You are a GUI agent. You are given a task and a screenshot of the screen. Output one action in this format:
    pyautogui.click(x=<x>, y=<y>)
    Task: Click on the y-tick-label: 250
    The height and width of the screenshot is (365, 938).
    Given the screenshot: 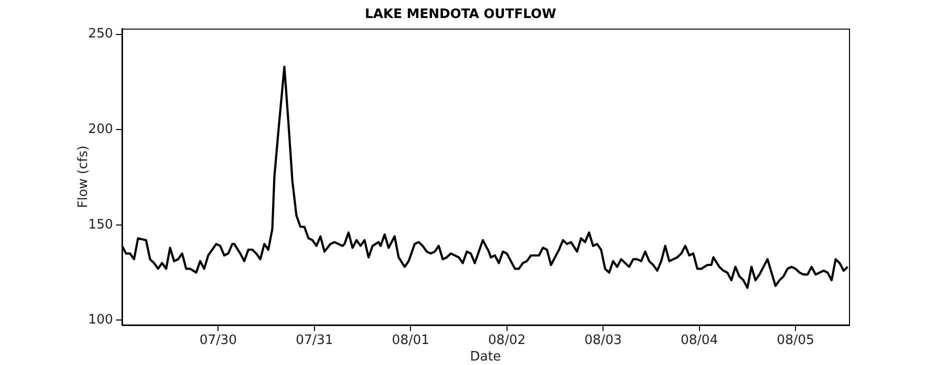 What is the action you would take?
    pyautogui.click(x=100, y=34)
    